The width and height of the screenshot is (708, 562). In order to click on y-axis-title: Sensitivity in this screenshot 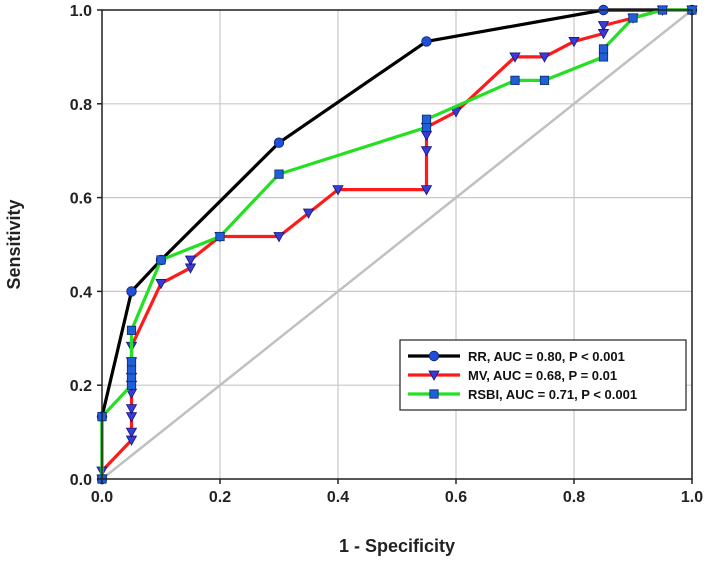, I will do `click(14, 244)`.